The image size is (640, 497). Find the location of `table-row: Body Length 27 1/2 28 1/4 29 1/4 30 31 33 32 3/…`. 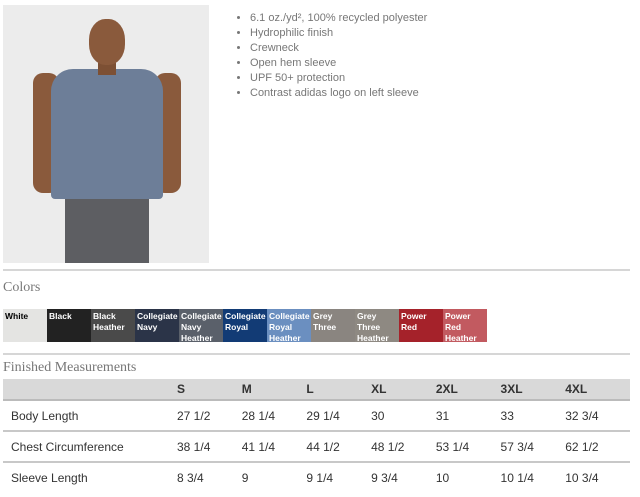

table-row: Body Length 27 1/2 28 1/4 29 1/4 30 31 33 32 3/… is located at coordinates (316, 416).